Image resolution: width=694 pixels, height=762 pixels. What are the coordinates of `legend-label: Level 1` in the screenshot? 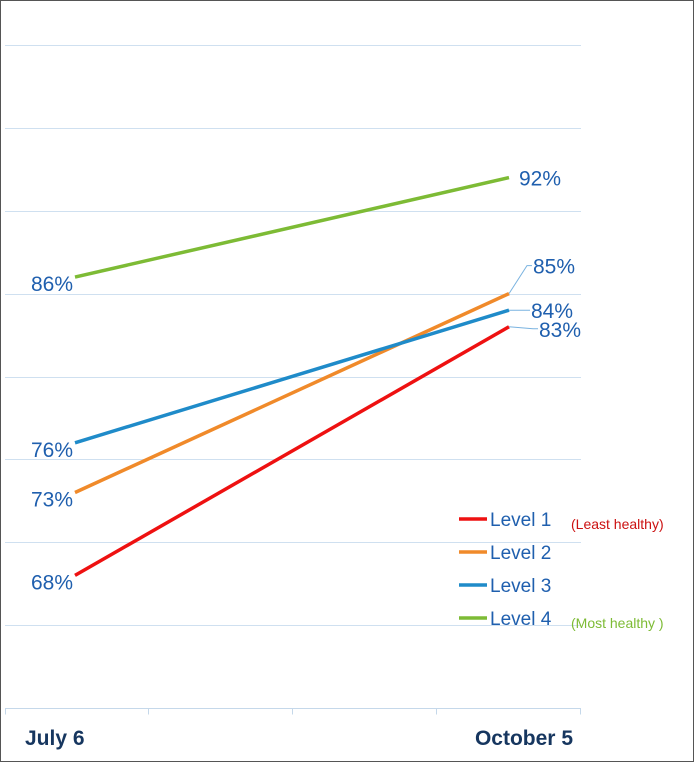 It's located at (520, 520).